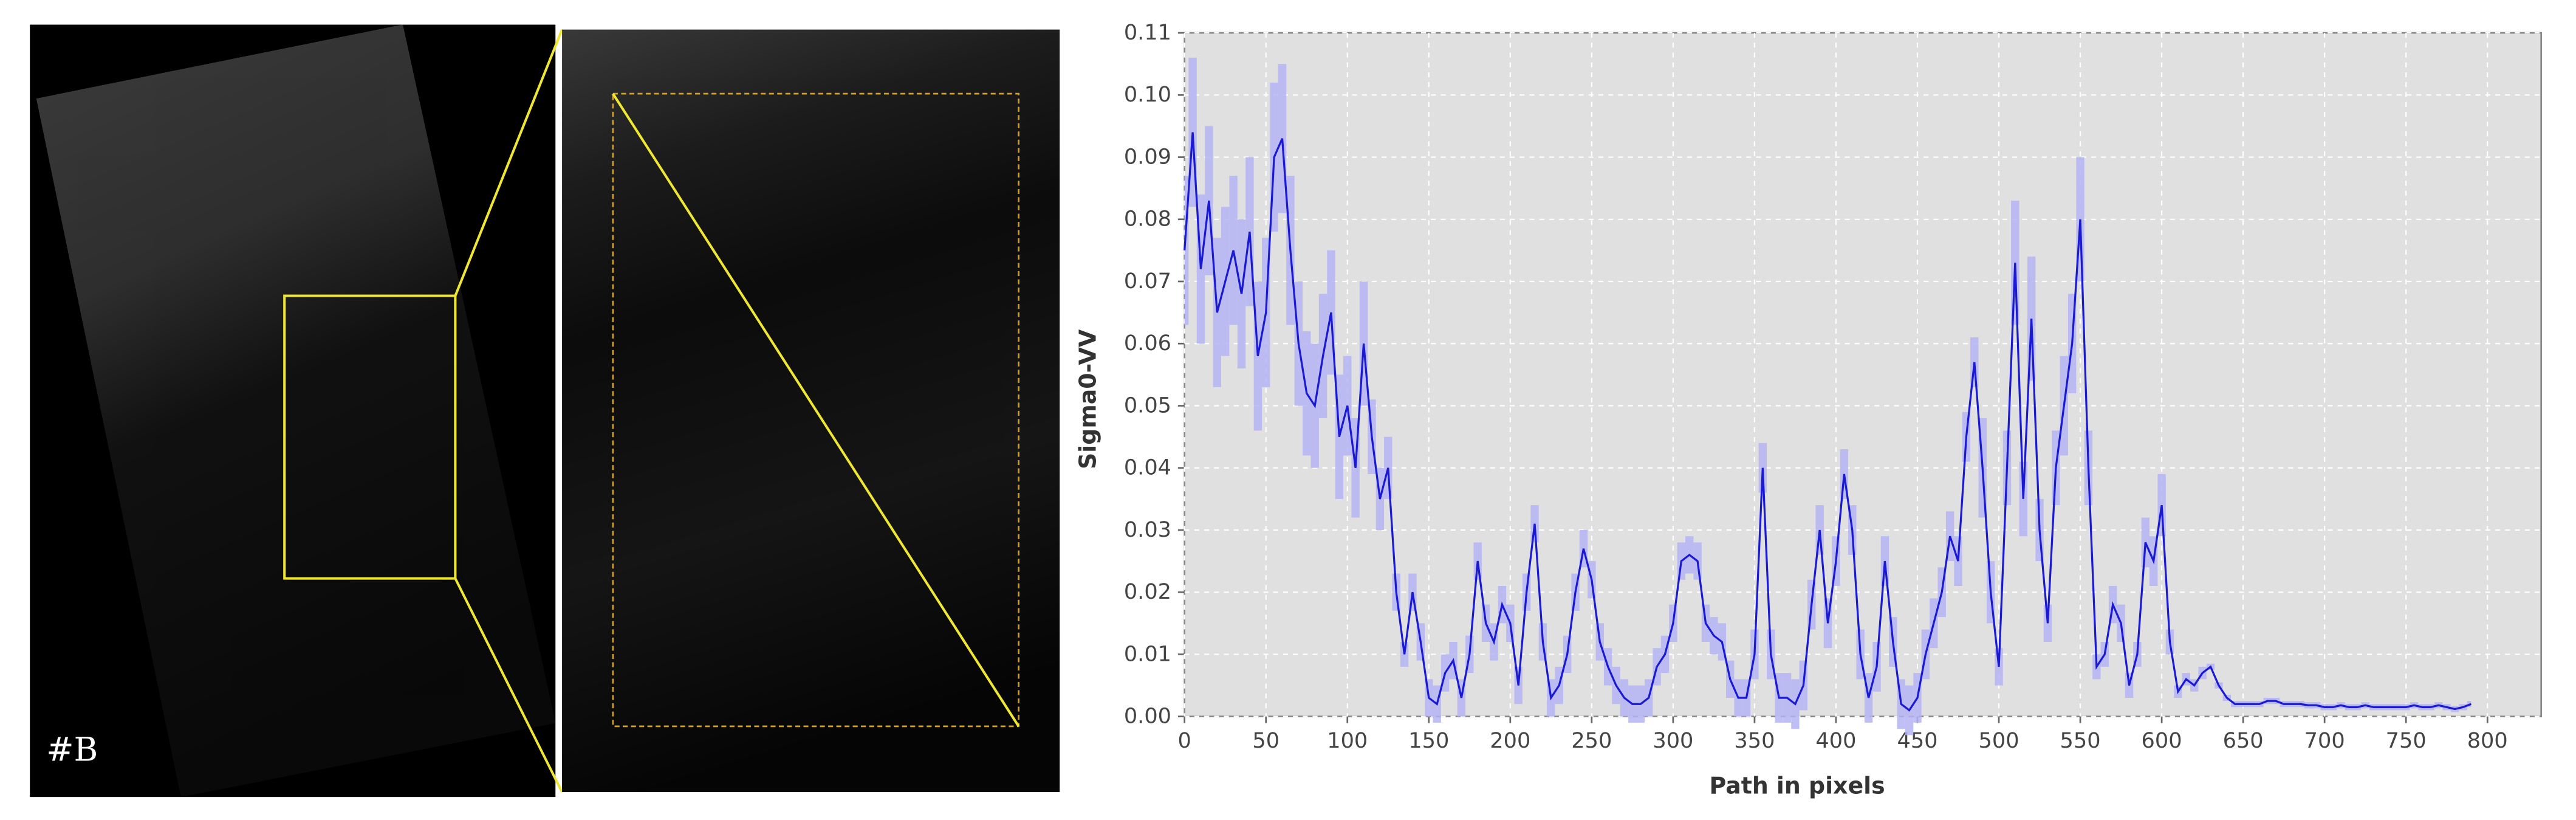 The width and height of the screenshot is (2576, 820). What do you see at coordinates (1147, 529) in the screenshot?
I see `y-tick-label: 0.03` at bounding box center [1147, 529].